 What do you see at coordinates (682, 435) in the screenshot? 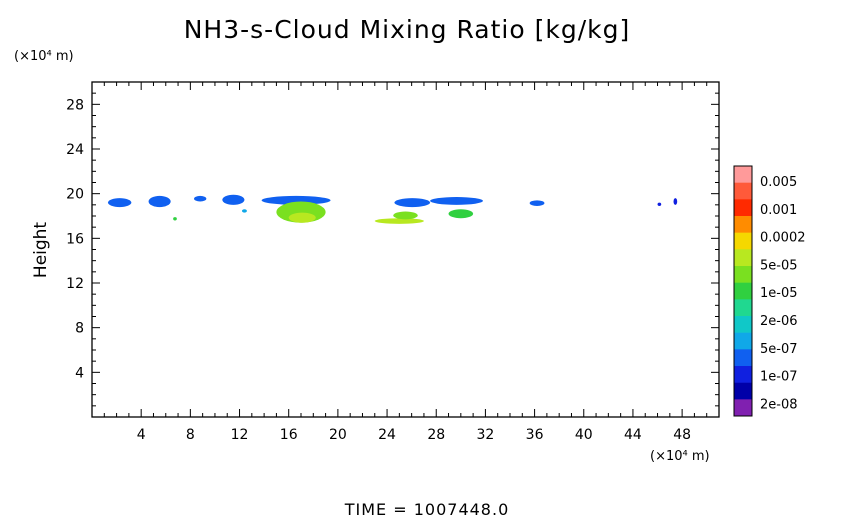
I see `x-tick-label: 48` at bounding box center [682, 435].